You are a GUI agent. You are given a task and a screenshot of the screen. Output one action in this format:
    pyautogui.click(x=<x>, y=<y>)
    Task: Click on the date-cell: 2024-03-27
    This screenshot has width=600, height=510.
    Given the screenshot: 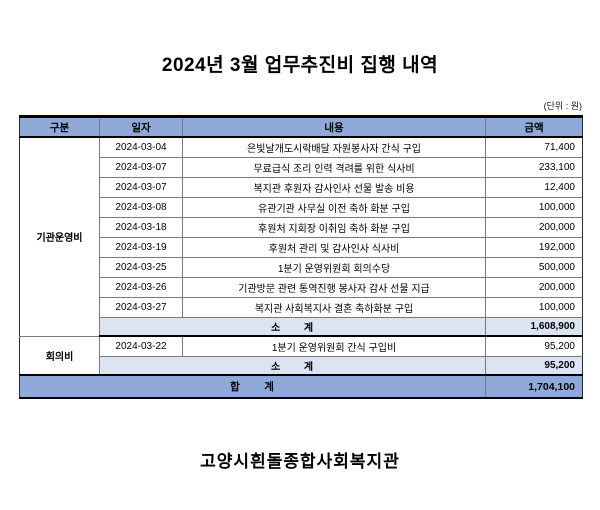 What is the action you would take?
    pyautogui.click(x=141, y=307)
    